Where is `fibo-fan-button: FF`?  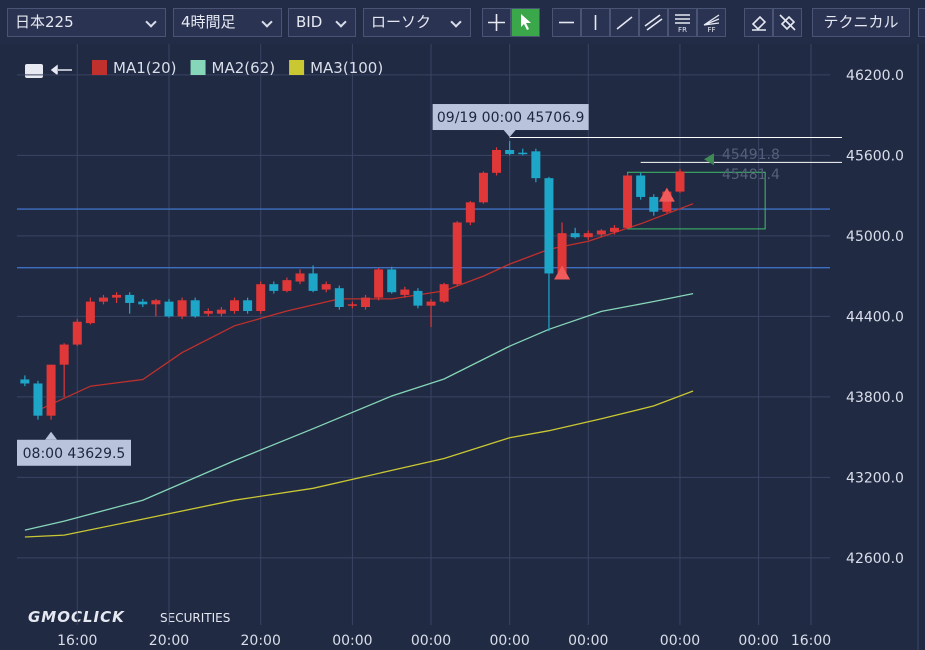
fibo-fan-button: FF is located at coordinates (711, 22).